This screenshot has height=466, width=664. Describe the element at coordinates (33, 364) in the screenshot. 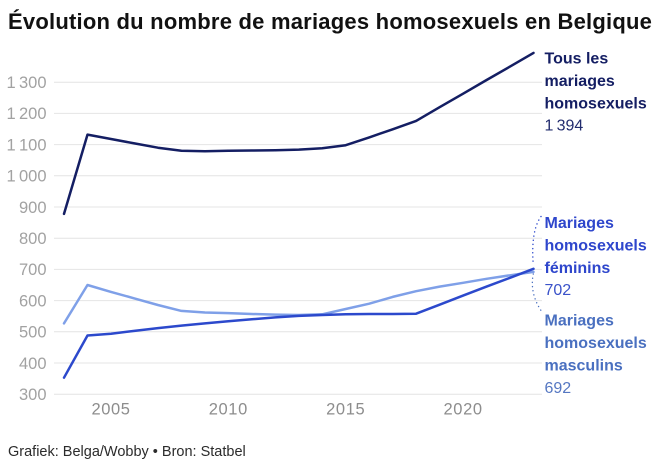

I see `svg-text: 400` at that location.